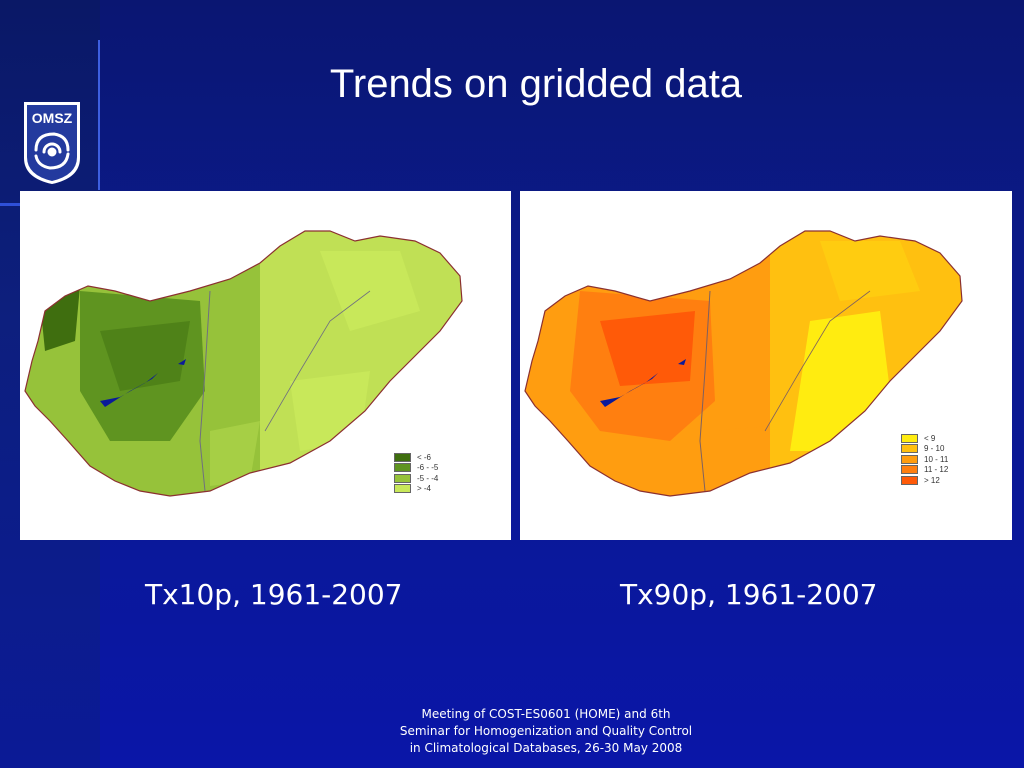 This screenshot has height=768, width=1024. What do you see at coordinates (274, 594) in the screenshot?
I see `caption-tx10p: Tx10p, 1961-2007` at bounding box center [274, 594].